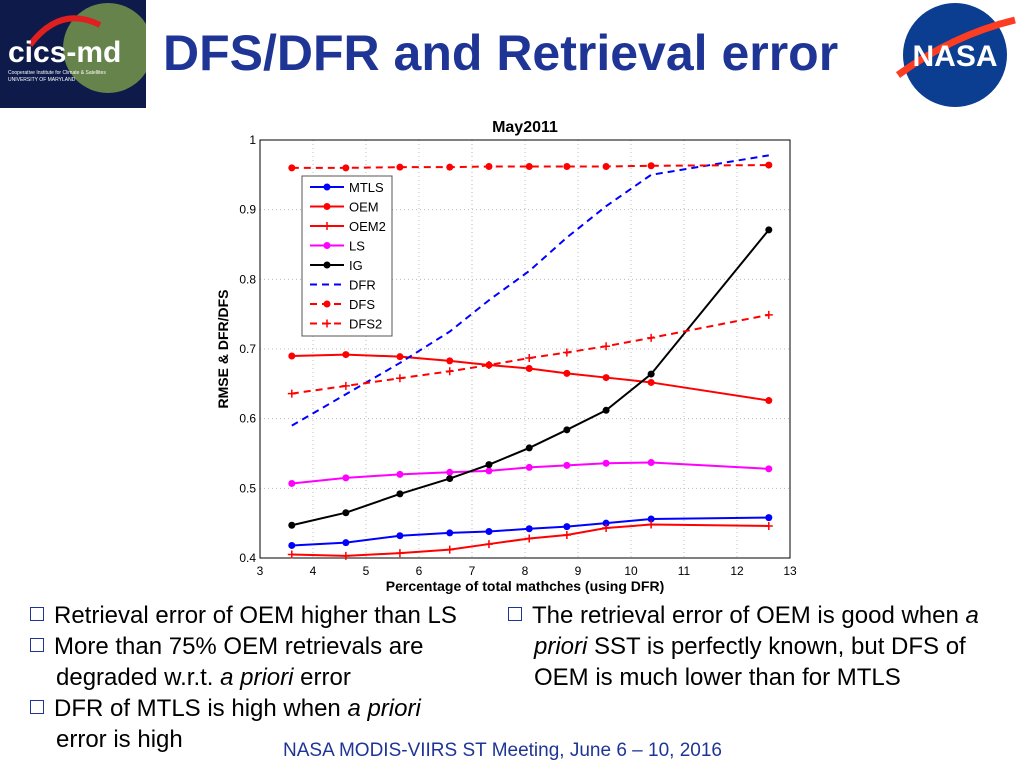 This screenshot has height=768, width=1024. Describe the element at coordinates (364, 207) in the screenshot. I see `legend-label: OEM` at that location.